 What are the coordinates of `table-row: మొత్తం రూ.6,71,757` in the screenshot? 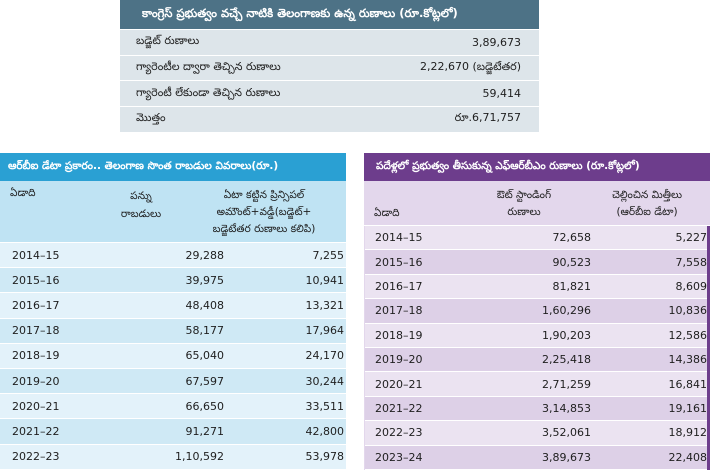 It's located at (329, 119).